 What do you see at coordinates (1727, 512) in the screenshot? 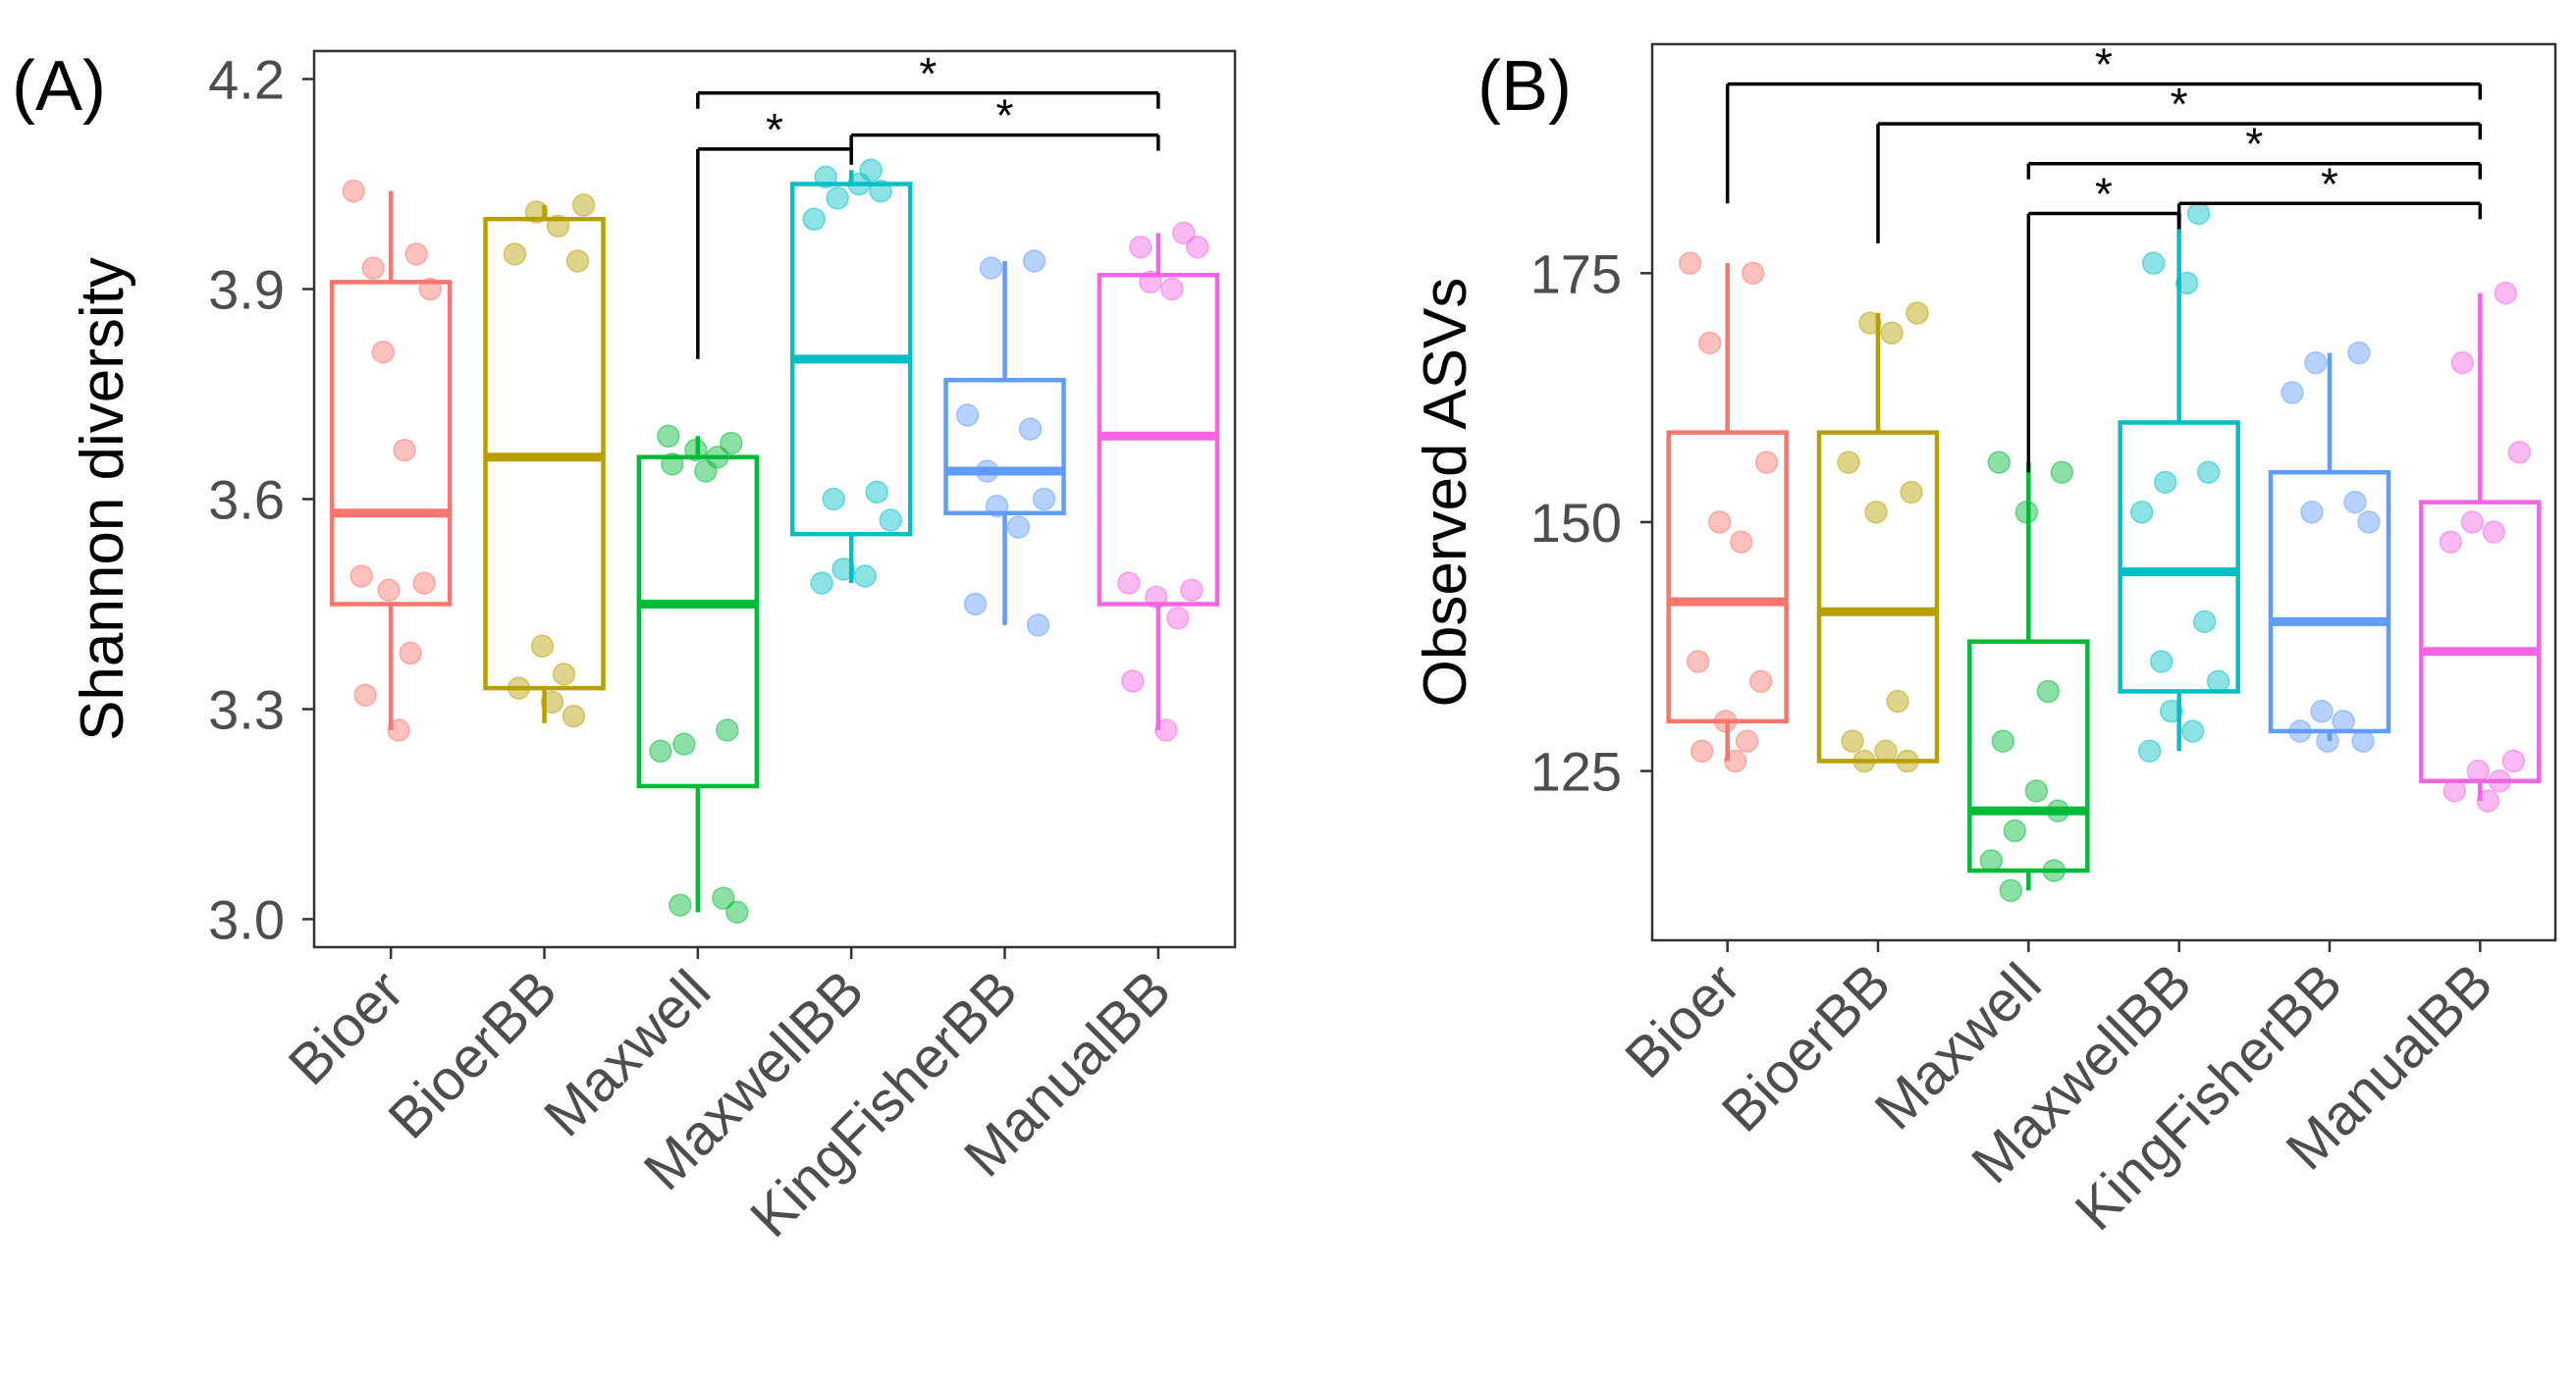
I see `panel-b-box-bioer` at bounding box center [1727, 512].